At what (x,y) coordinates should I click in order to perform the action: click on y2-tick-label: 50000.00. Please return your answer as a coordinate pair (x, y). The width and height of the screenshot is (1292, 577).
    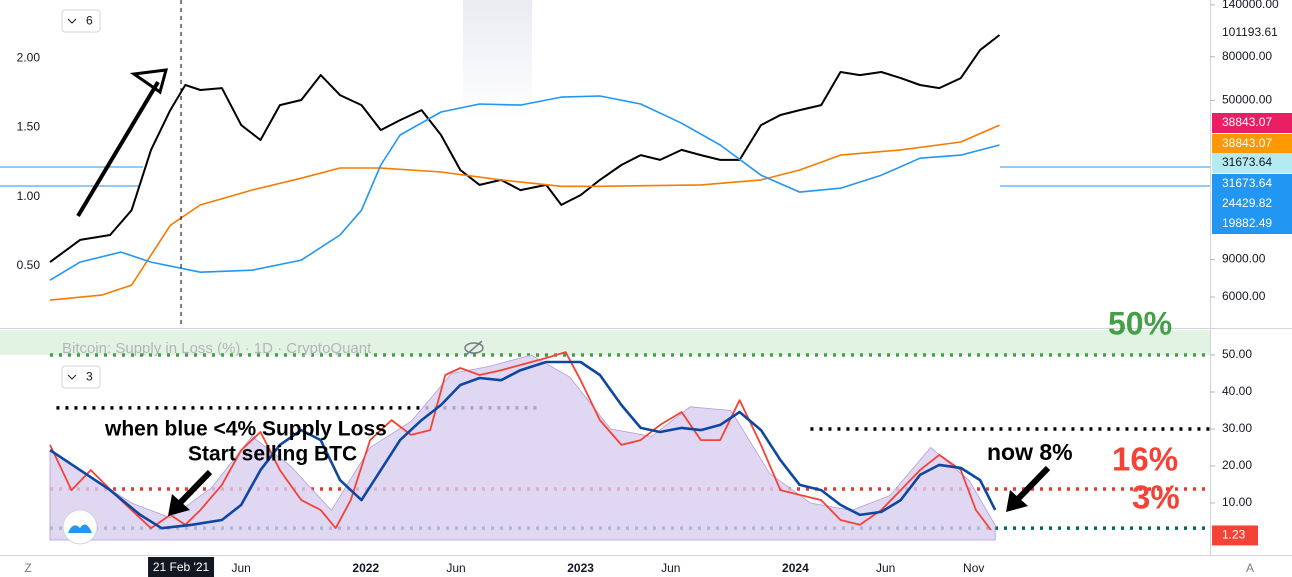
    Looking at the image, I should click on (1247, 100).